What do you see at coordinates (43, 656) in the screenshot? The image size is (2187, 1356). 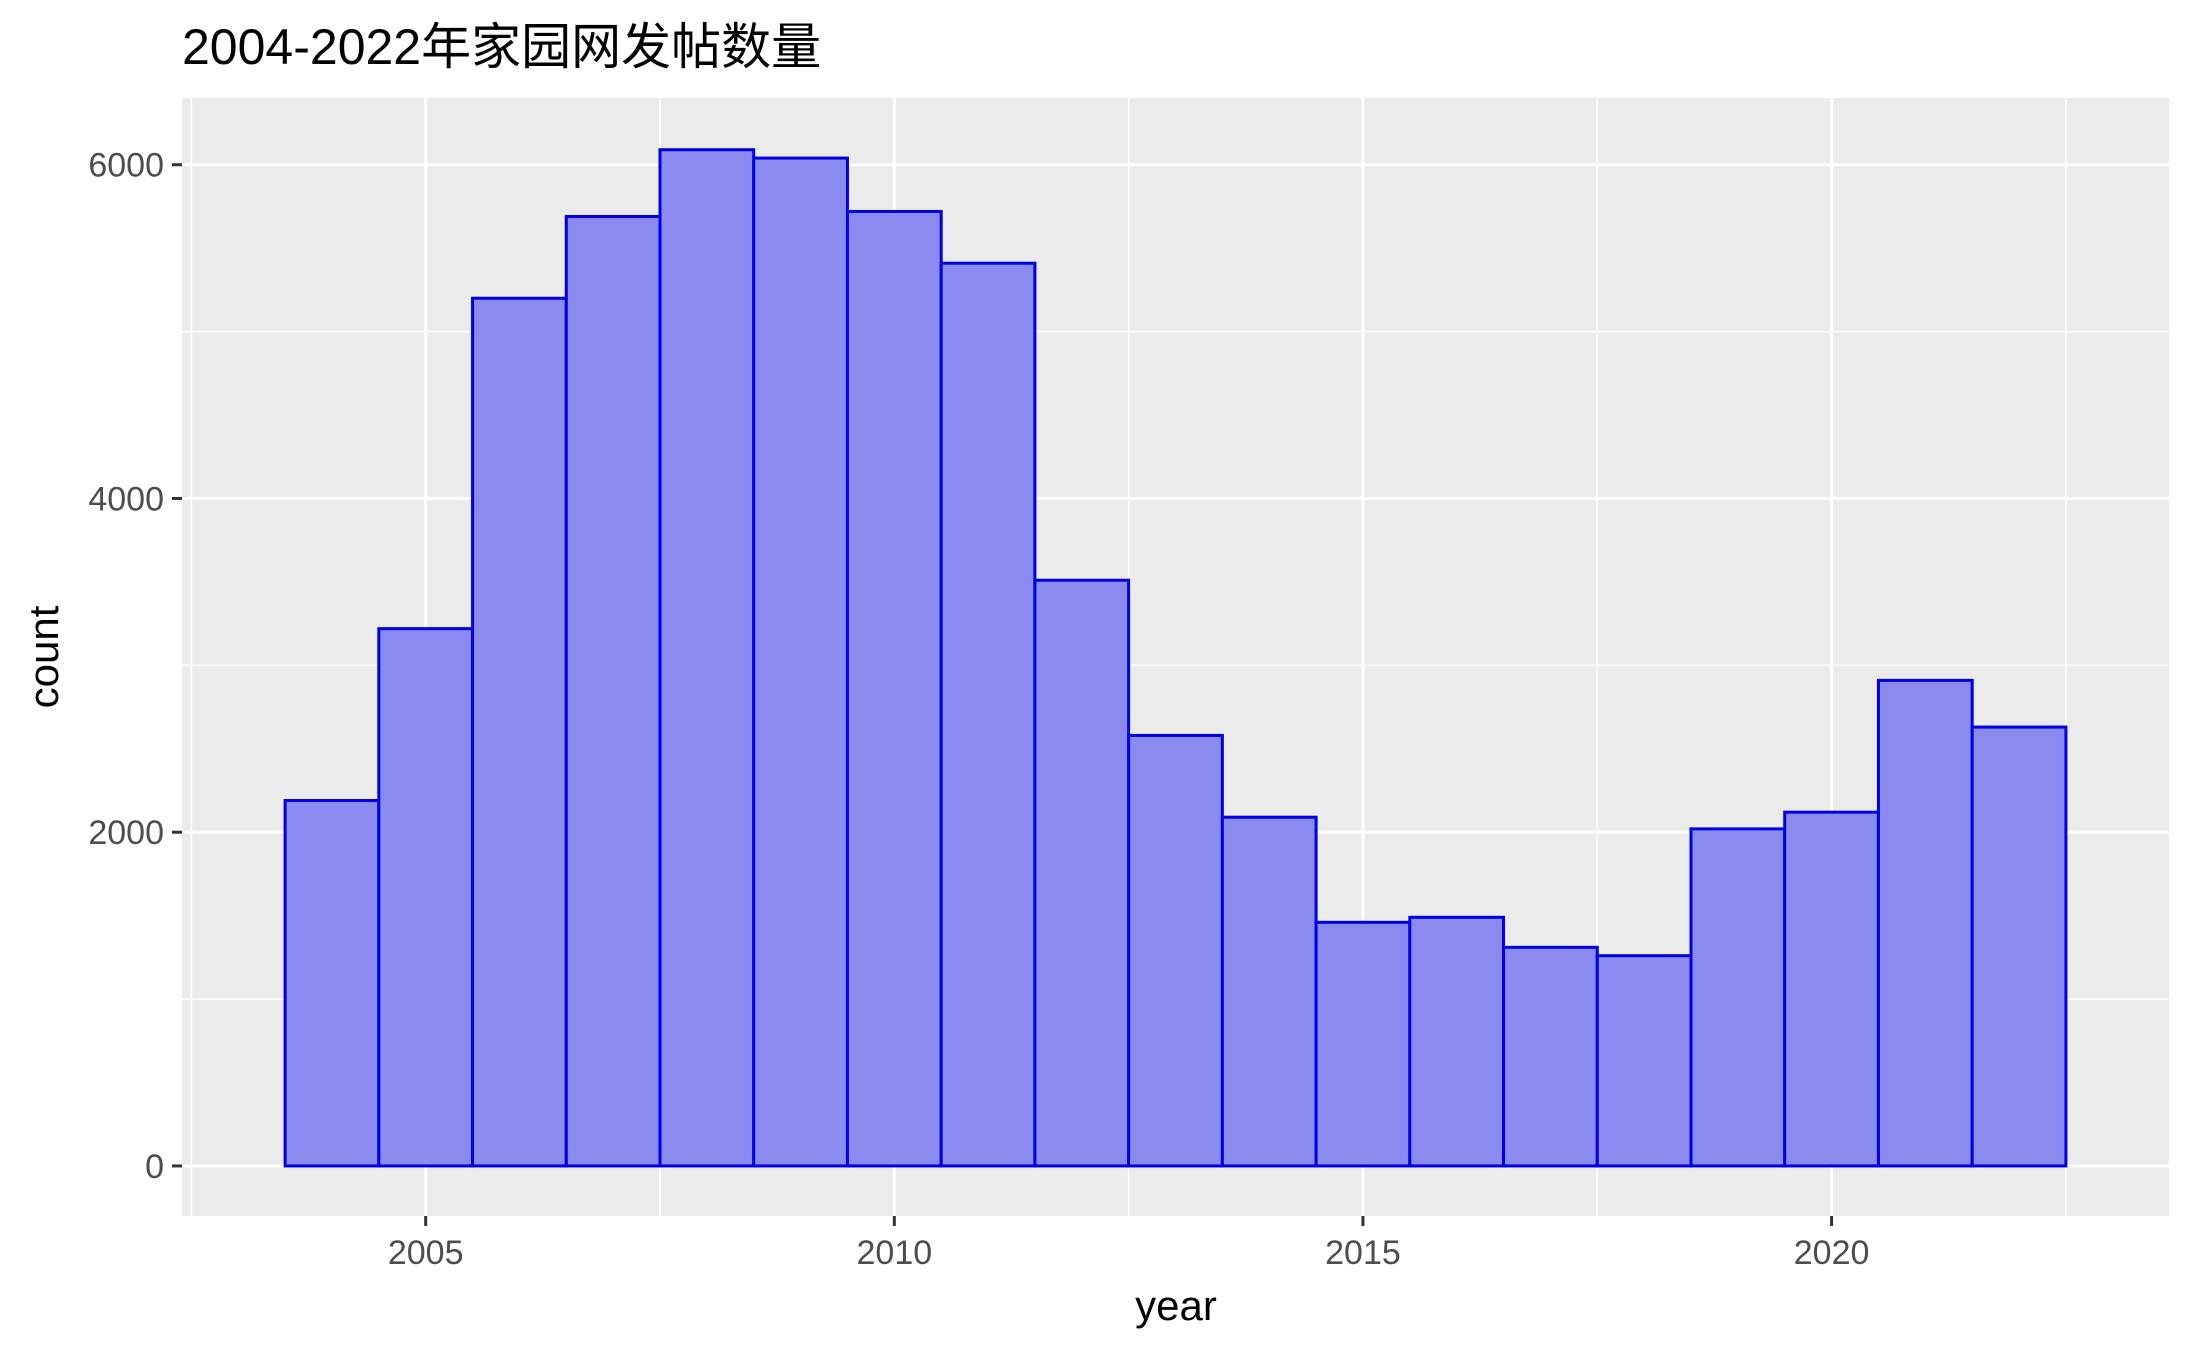 I see `y-axis-title: count` at bounding box center [43, 656].